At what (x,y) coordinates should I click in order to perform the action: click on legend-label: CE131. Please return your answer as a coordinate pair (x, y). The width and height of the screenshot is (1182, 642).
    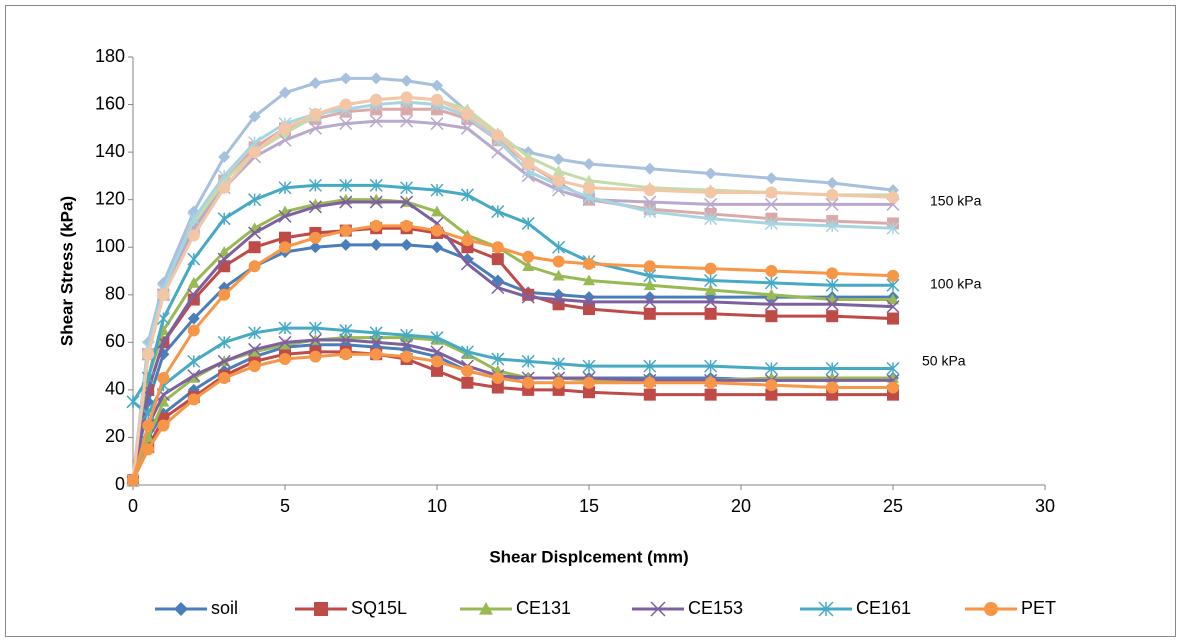
    Looking at the image, I should click on (543, 608).